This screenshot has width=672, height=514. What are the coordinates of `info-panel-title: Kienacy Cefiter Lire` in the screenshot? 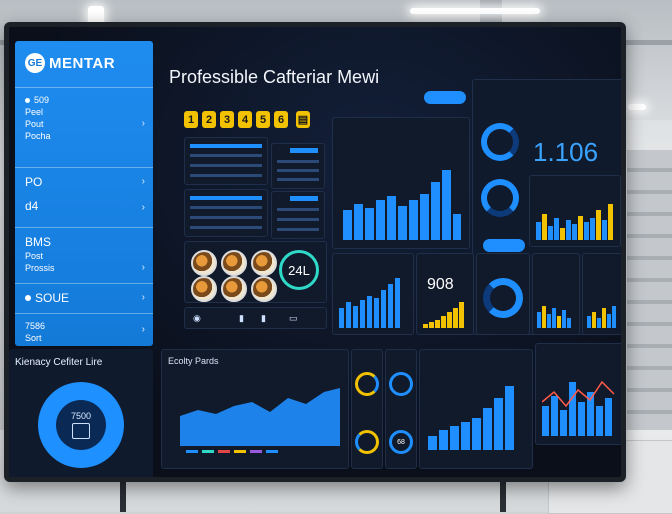 It's located at (59, 362).